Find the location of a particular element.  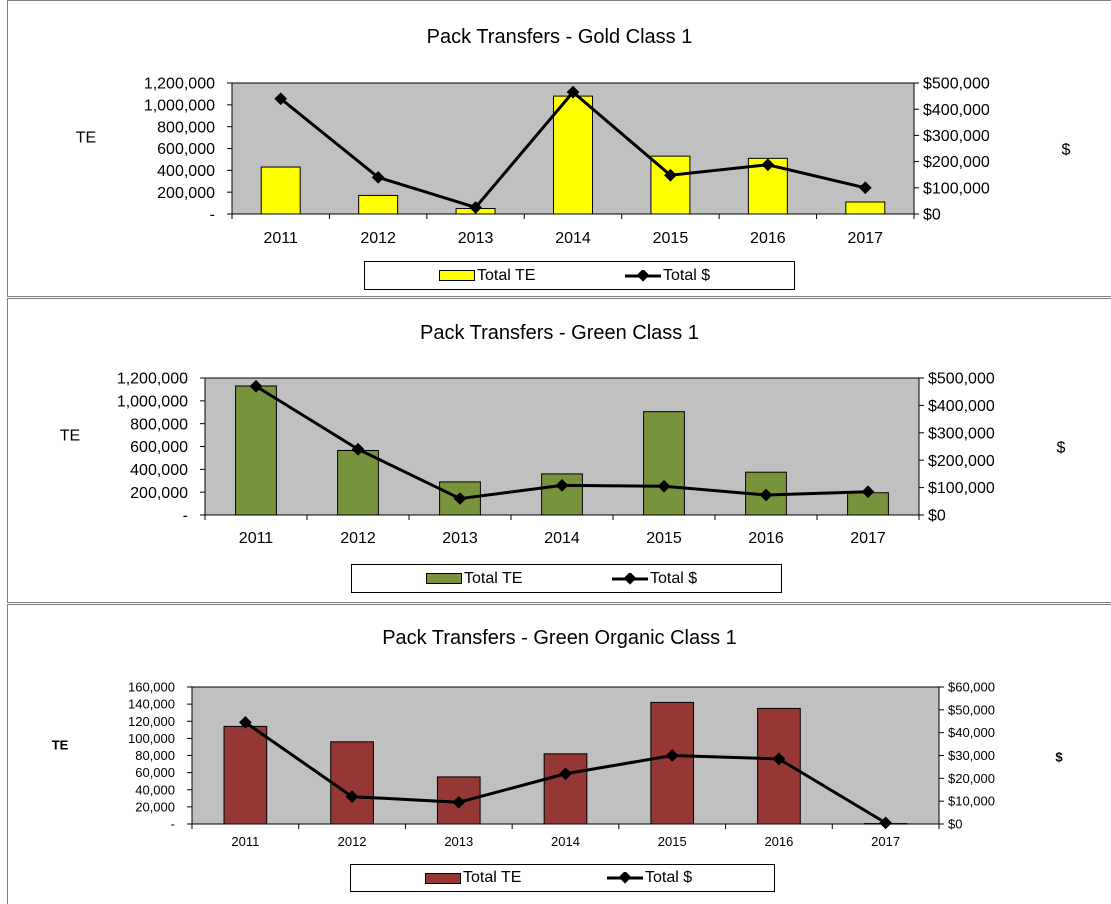

y-tick-label: 160,000 is located at coordinates (151, 687).